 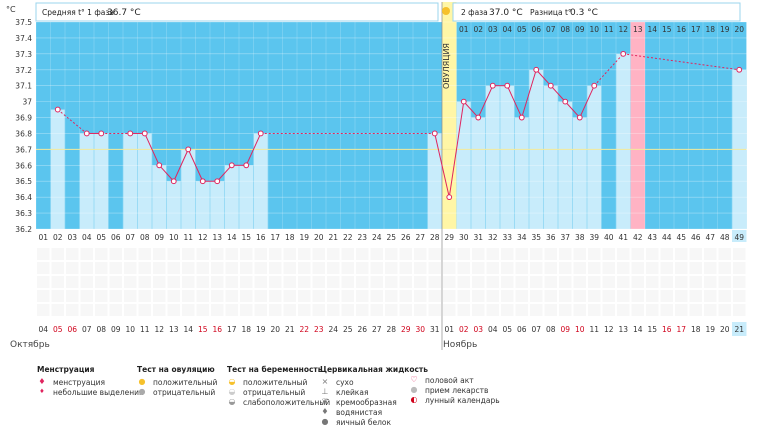 What do you see at coordinates (345, 382) in the screenshot?
I see `legend-item: сухо` at bounding box center [345, 382].